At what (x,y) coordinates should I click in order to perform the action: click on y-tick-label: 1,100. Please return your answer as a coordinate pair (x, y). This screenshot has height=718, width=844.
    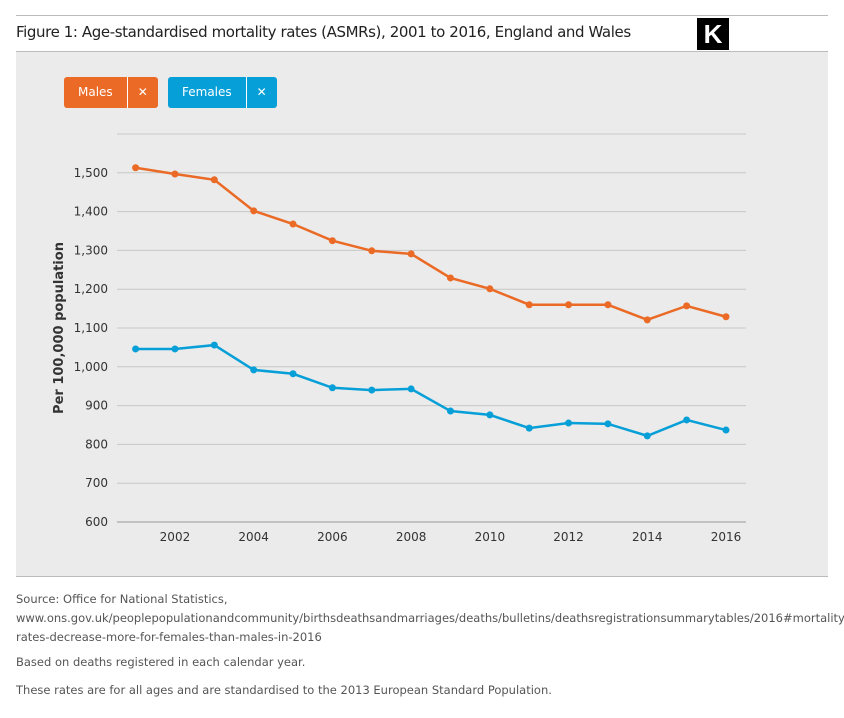
    Looking at the image, I should click on (91, 328).